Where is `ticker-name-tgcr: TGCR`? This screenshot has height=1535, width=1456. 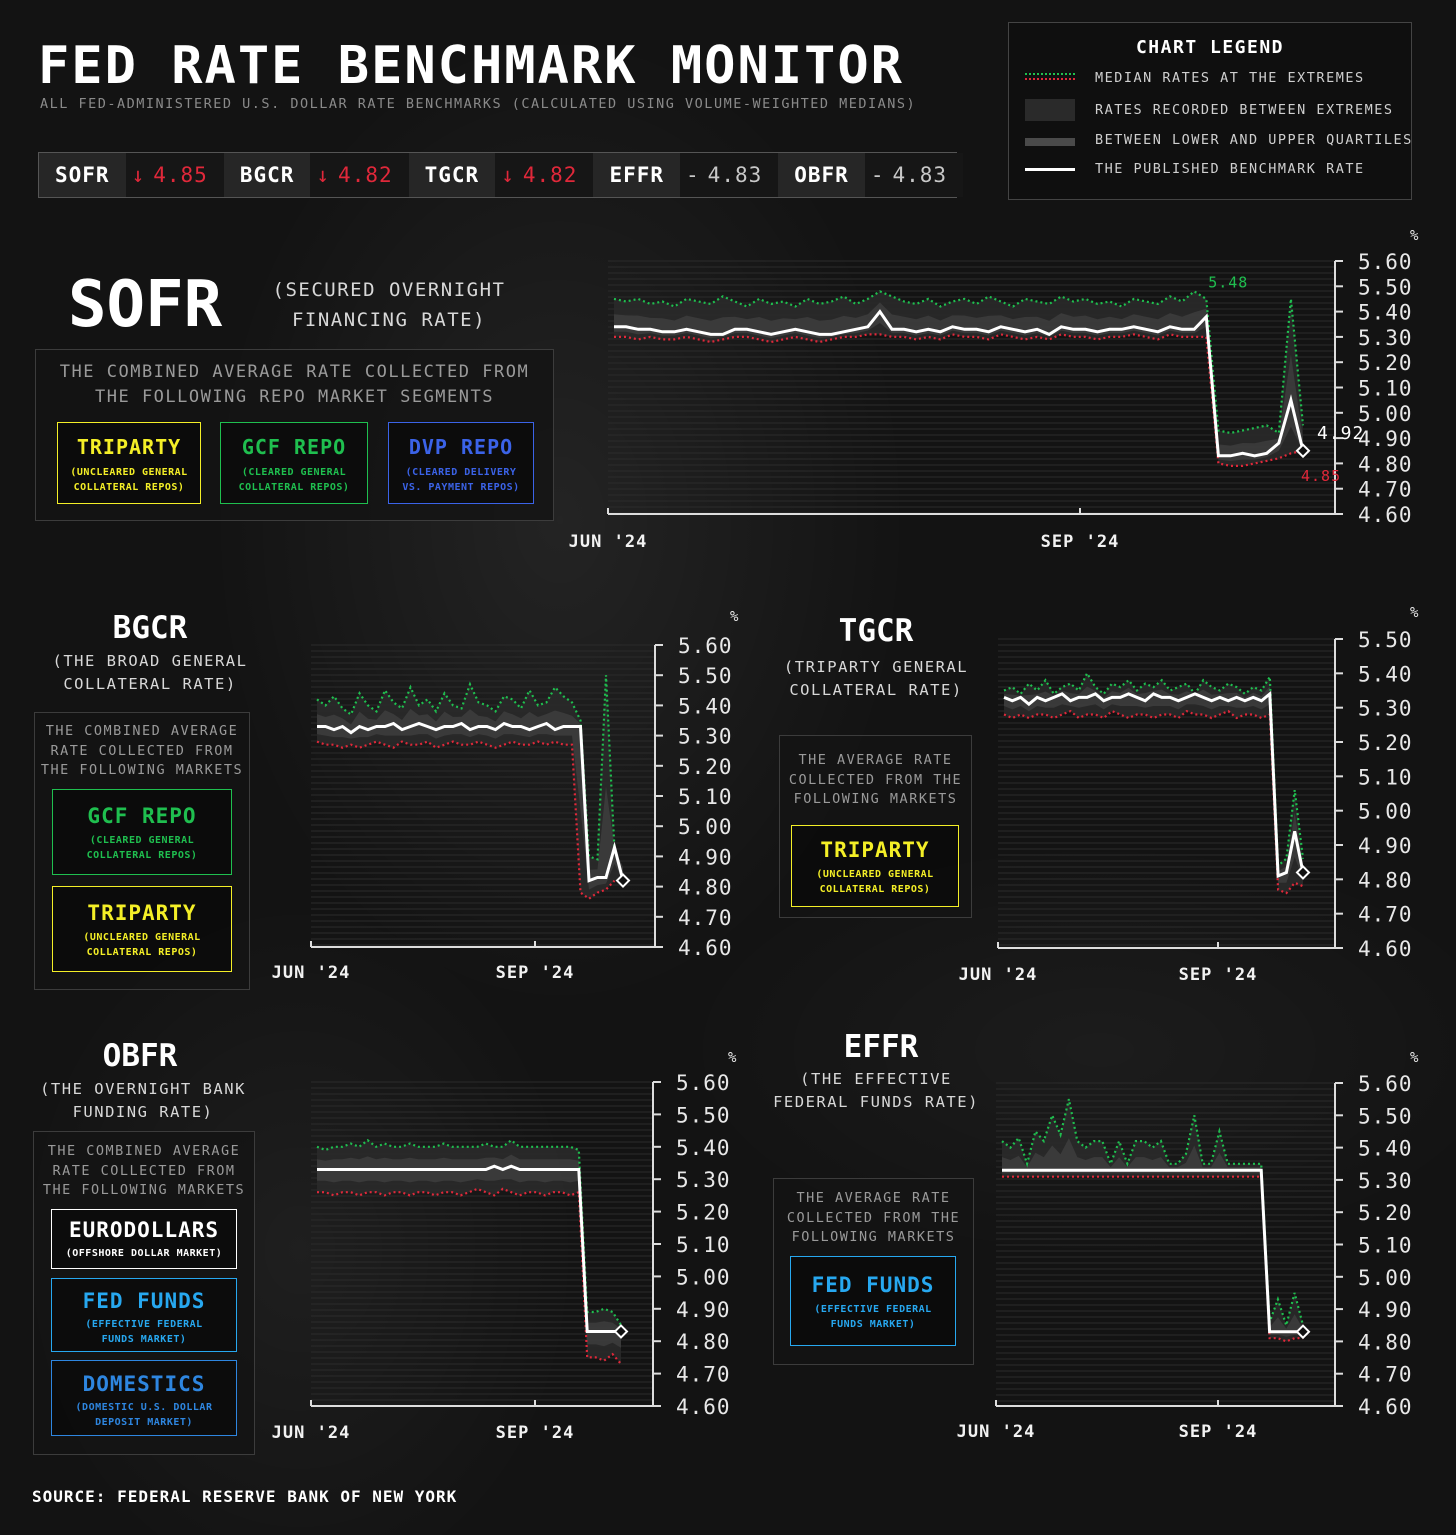
ticker-name-tgcr: TGCR is located at coordinates (452, 175).